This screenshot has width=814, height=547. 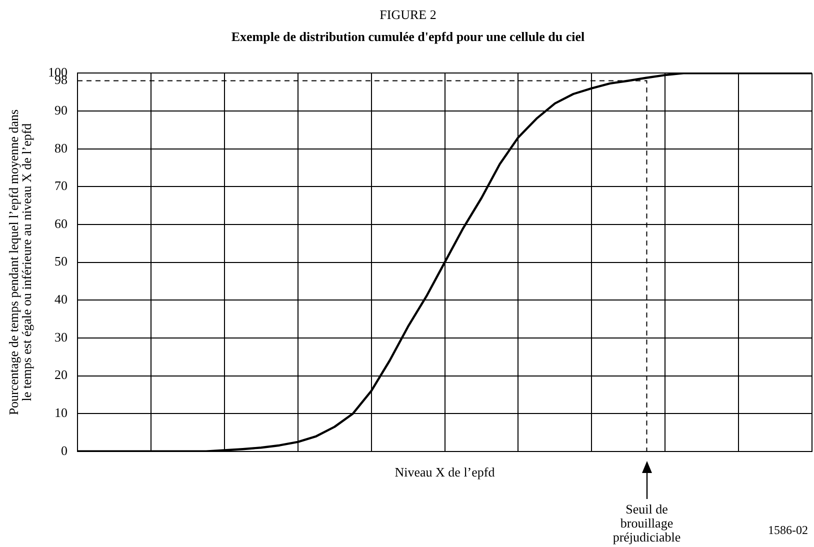 What do you see at coordinates (445, 472) in the screenshot?
I see `x-axis-title: Niveau X de l’epfd` at bounding box center [445, 472].